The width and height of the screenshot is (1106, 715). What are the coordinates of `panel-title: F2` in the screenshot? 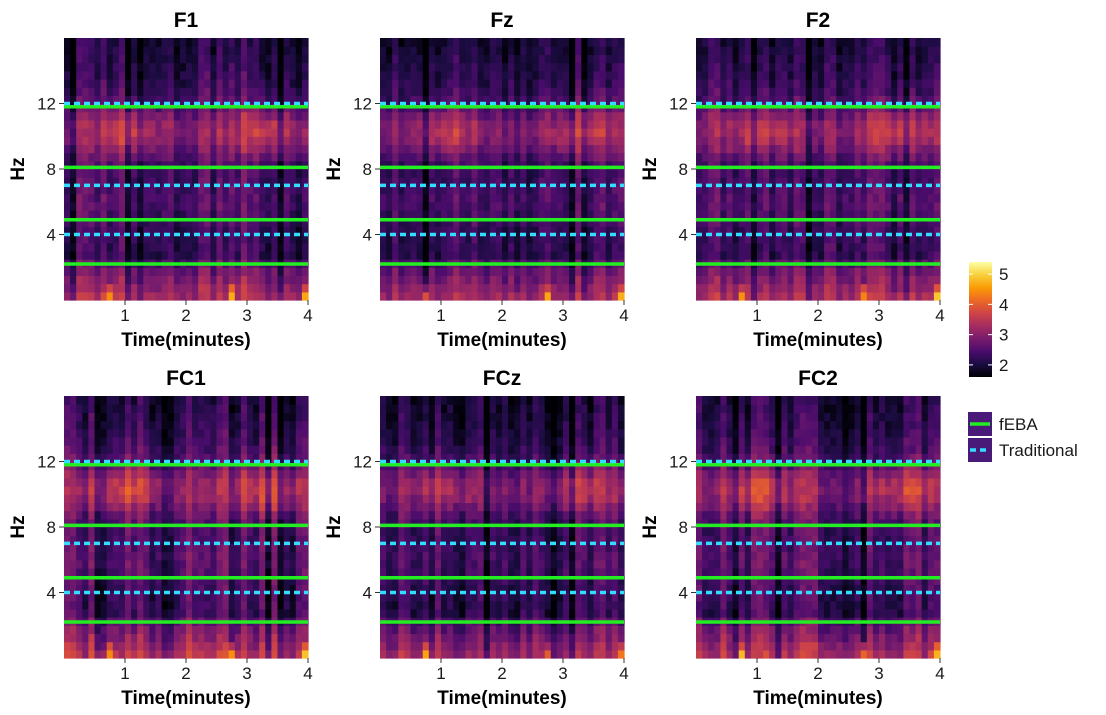 It's located at (818, 20).